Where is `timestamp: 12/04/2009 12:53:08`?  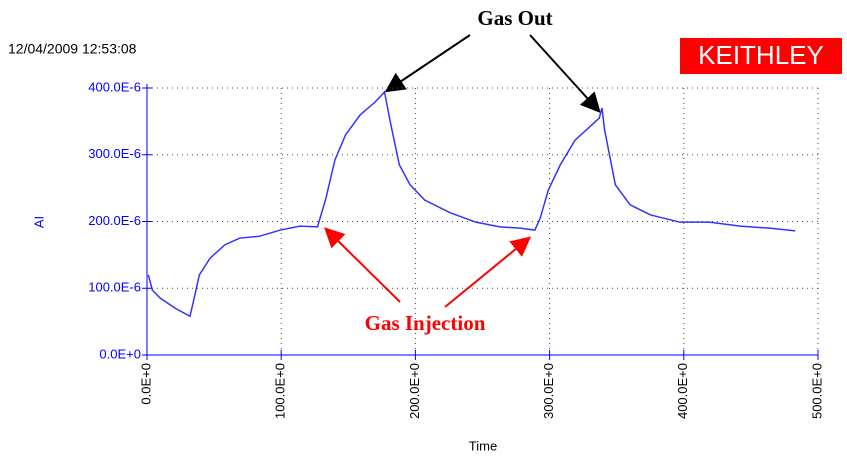
timestamp: 12/04/2009 12:53:08 is located at coordinates (72, 49).